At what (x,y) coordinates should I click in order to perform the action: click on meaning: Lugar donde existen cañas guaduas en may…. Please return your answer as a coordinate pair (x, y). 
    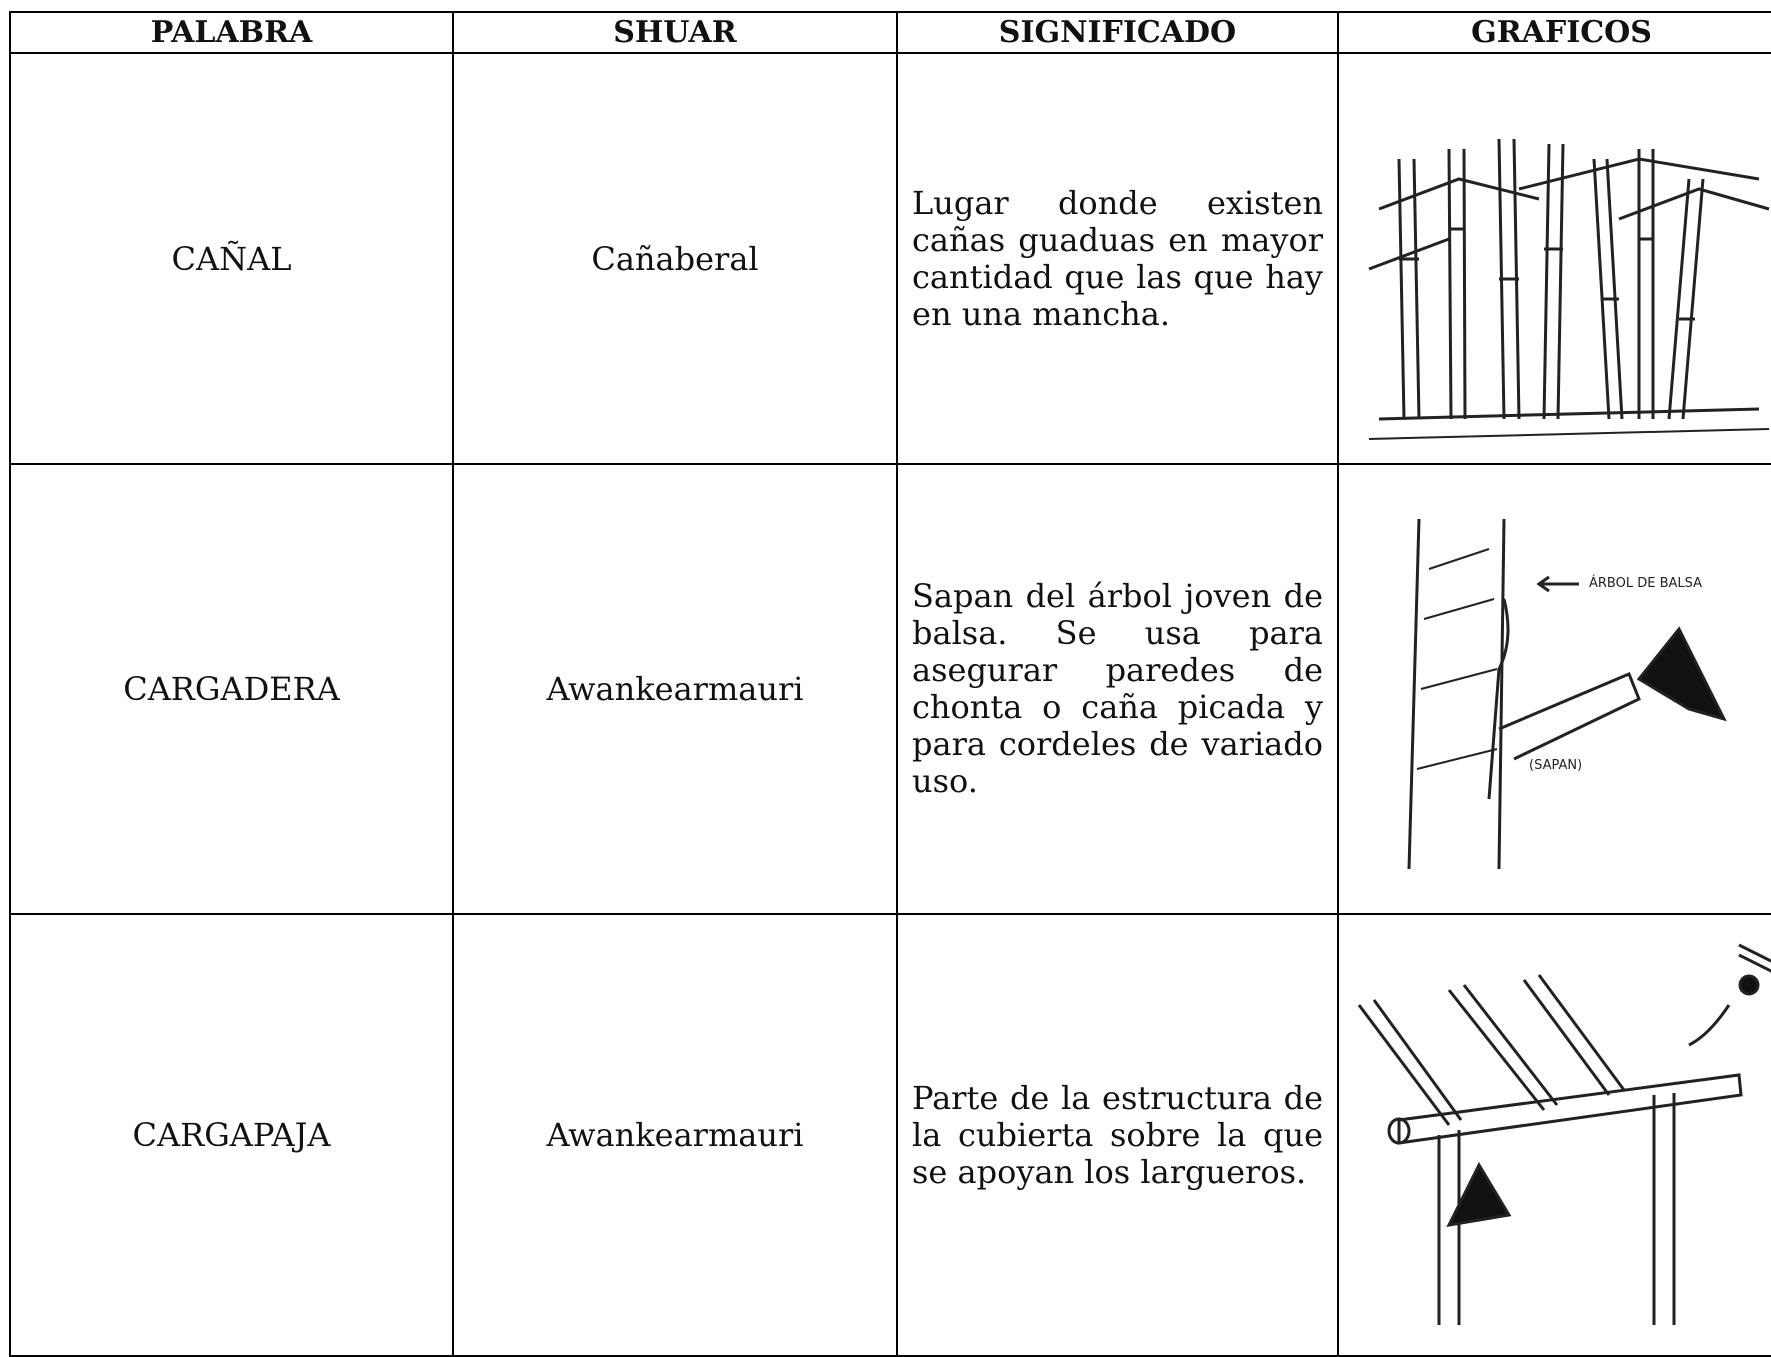
    Looking at the image, I should click on (1117, 258).